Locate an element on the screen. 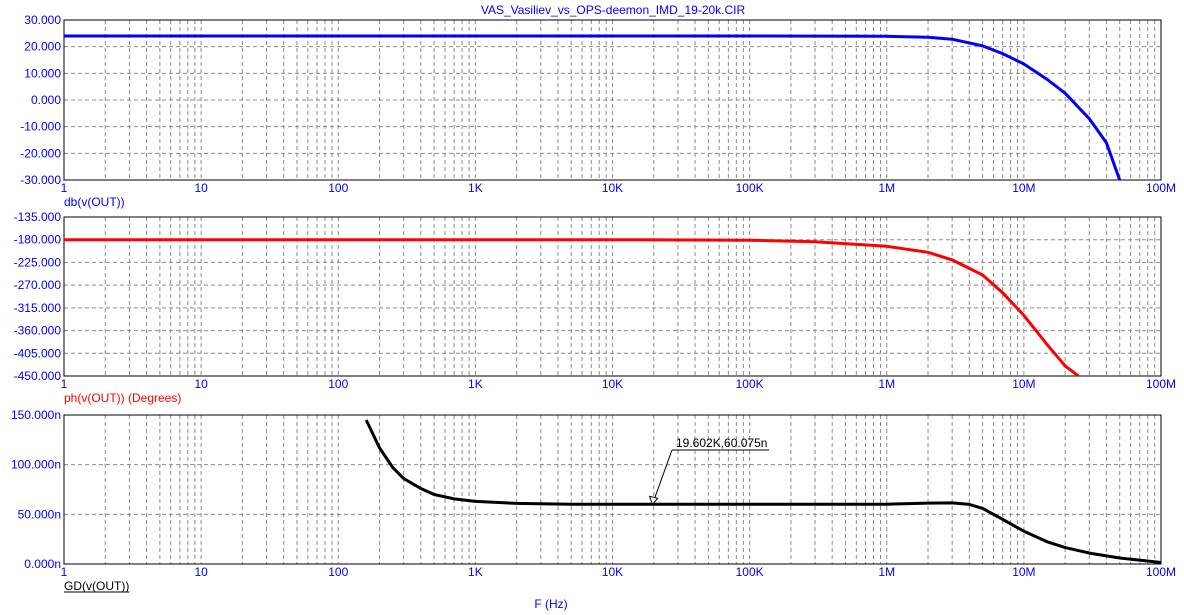  trace-label: GD(v(OUT)) is located at coordinates (96, 586).